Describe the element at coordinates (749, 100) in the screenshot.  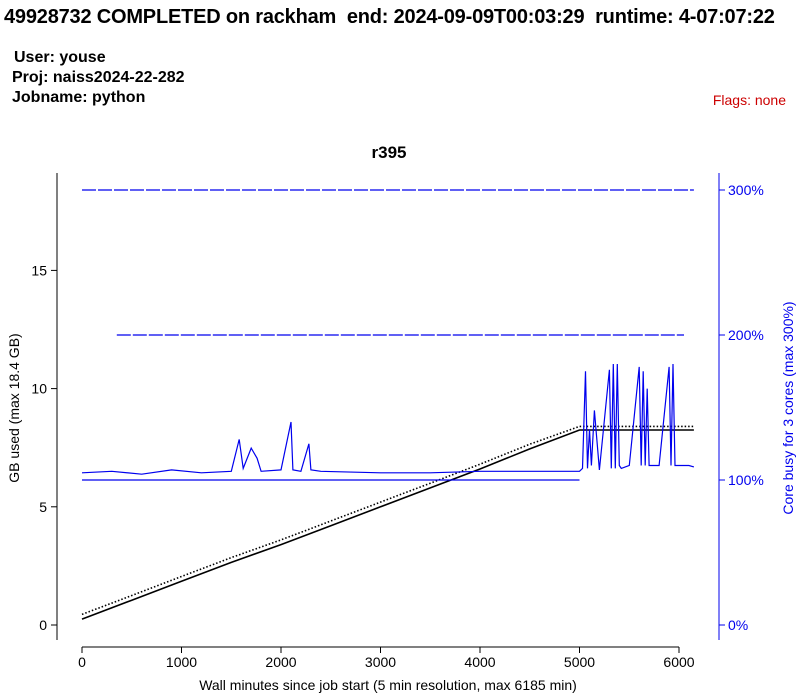
I see `flags-label: Flags: none` at that location.